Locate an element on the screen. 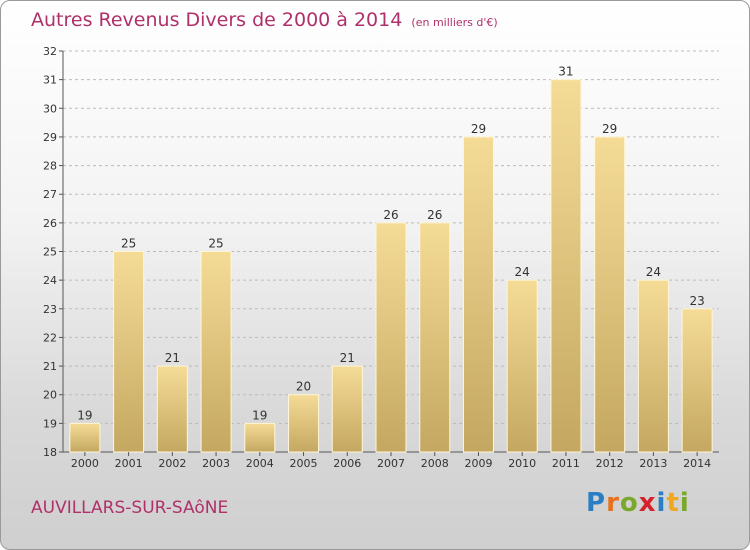  data-label-2011: 31 is located at coordinates (565, 72).